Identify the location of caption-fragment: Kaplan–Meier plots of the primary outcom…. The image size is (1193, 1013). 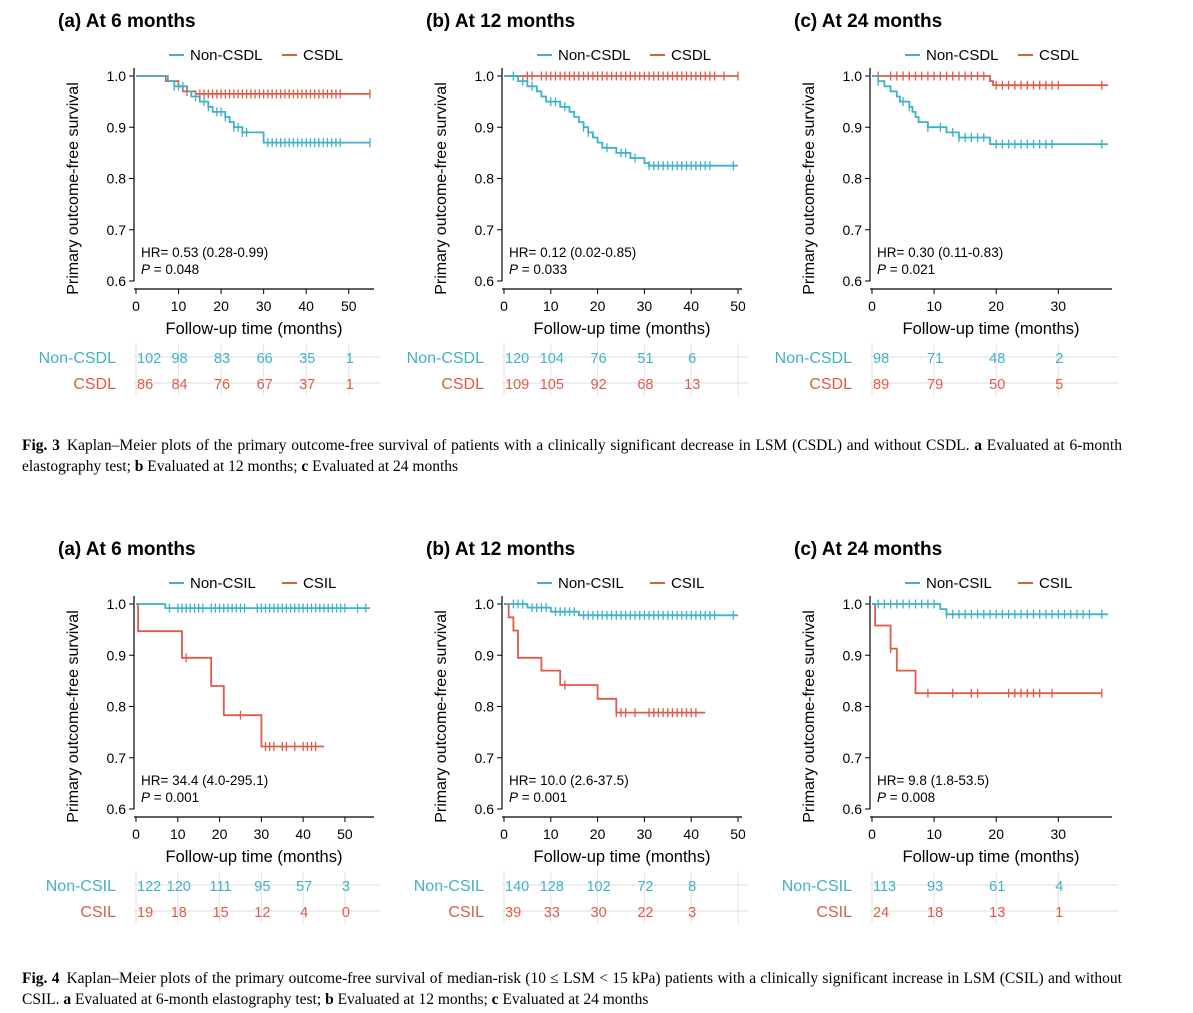
(520, 445).